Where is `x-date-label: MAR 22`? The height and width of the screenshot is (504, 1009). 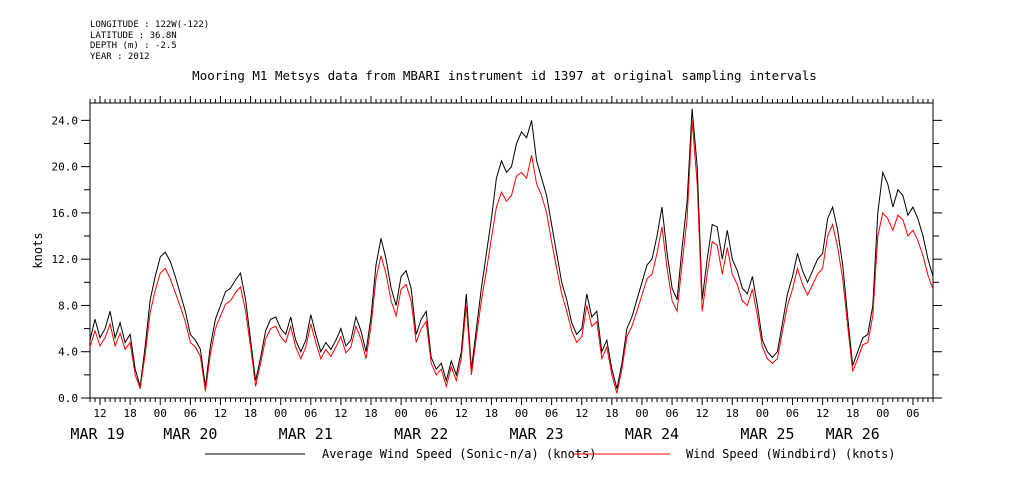
x-date-label: MAR 22 is located at coordinates (421, 434).